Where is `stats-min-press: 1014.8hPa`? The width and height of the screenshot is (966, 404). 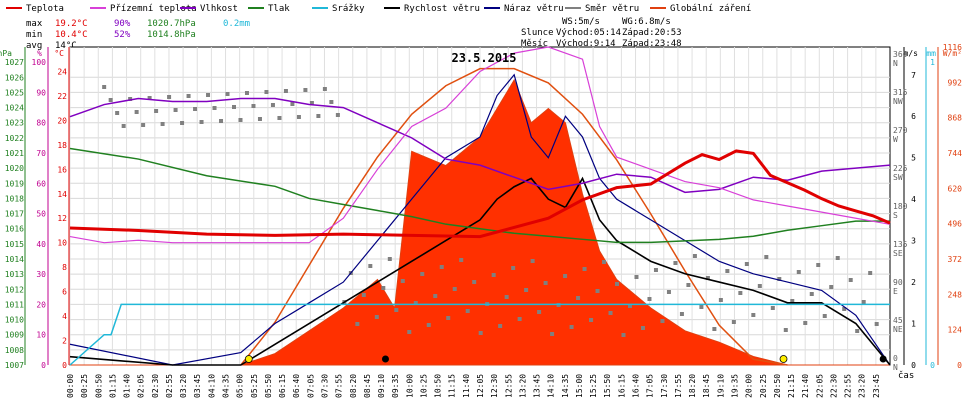
stats-min-press: 1014.8hPa is located at coordinates (171, 35).